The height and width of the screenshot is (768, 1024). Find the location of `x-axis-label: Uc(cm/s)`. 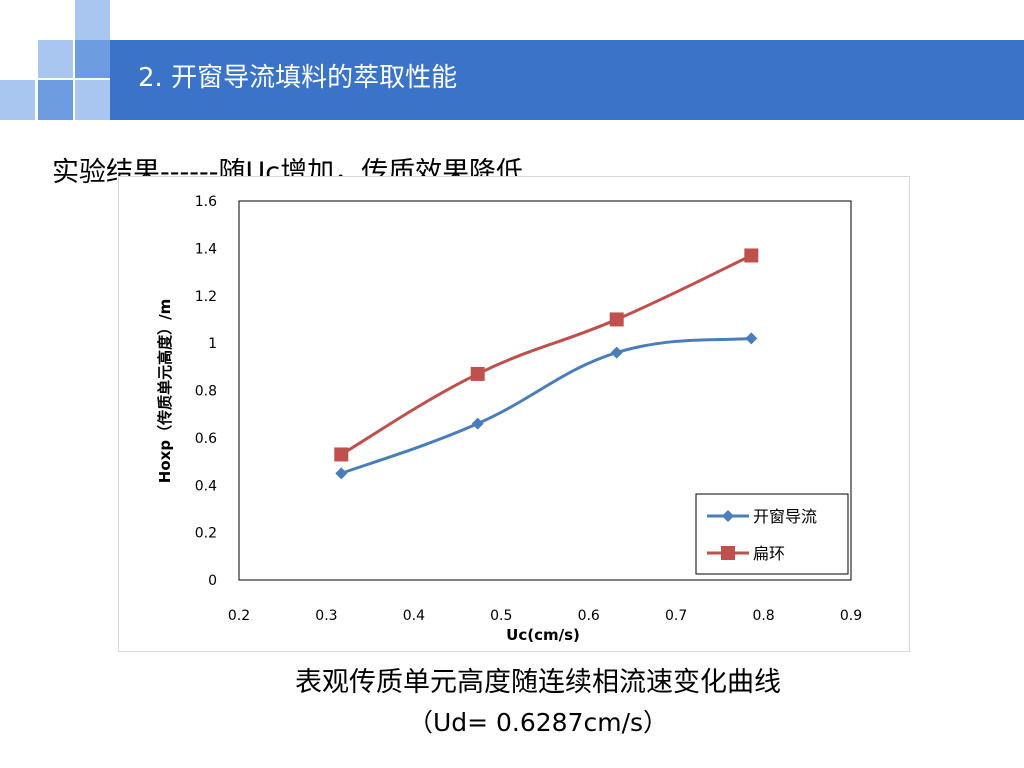

x-axis-label: Uc(cm/s) is located at coordinates (543, 635).